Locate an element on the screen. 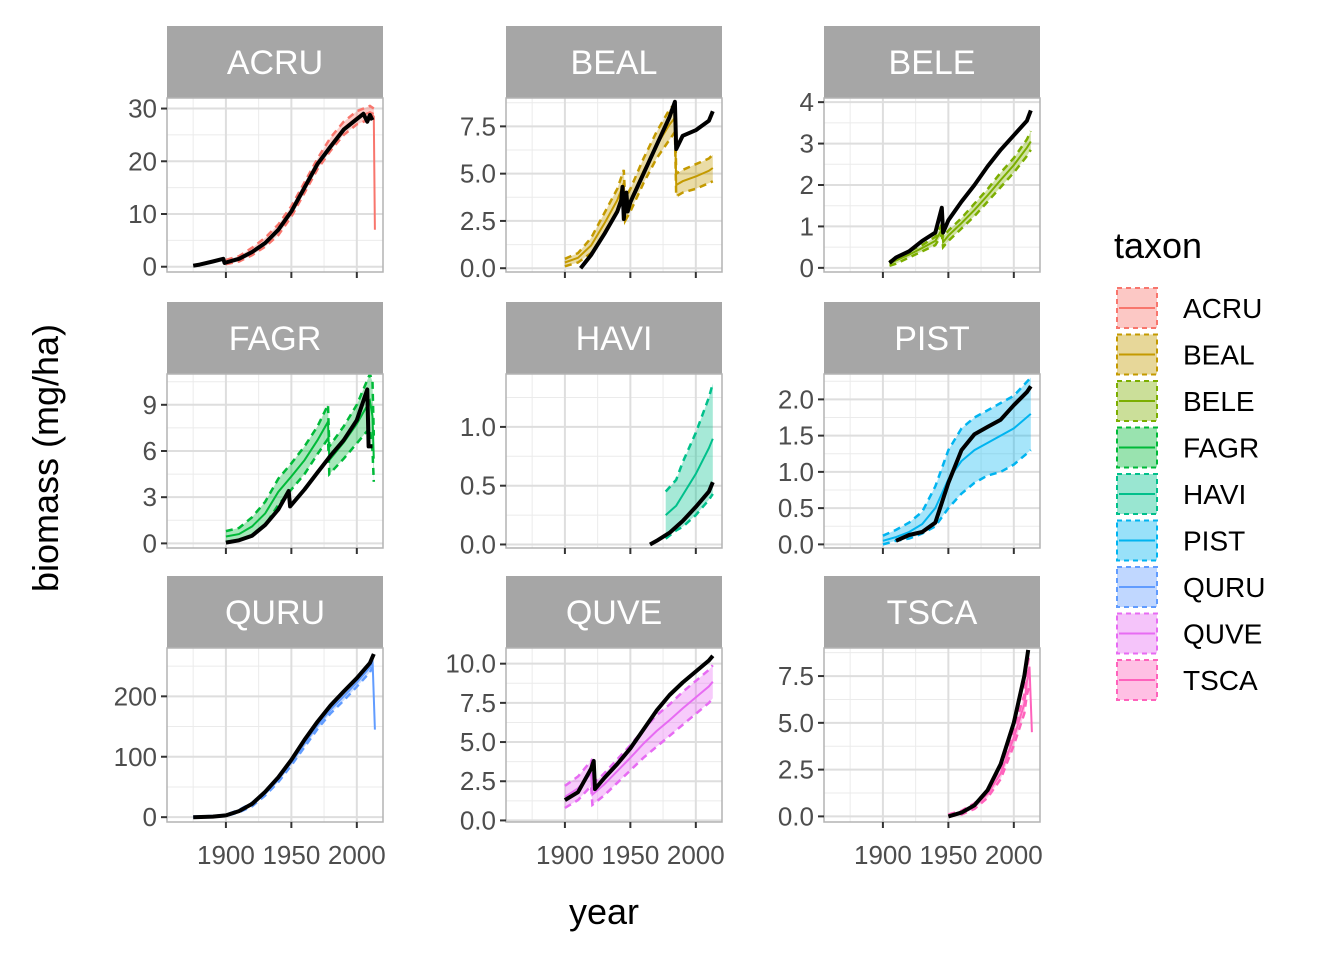  legend-item-beal: BEAL is located at coordinates (1185, 354).